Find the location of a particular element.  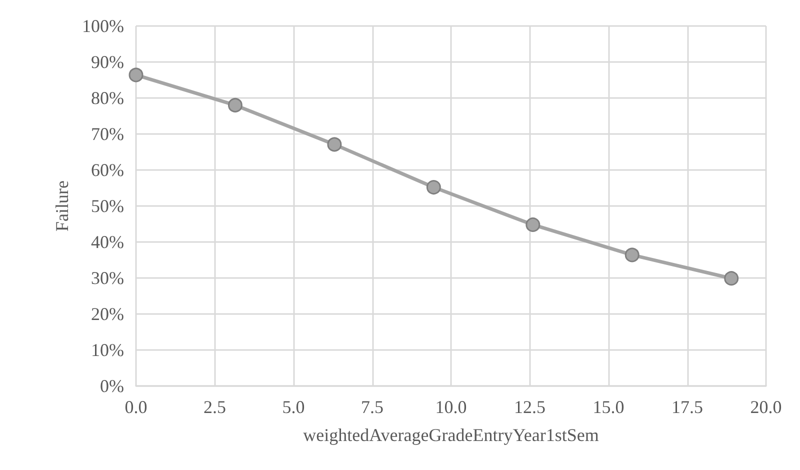

y-tick-label: 80% is located at coordinates (107, 98).